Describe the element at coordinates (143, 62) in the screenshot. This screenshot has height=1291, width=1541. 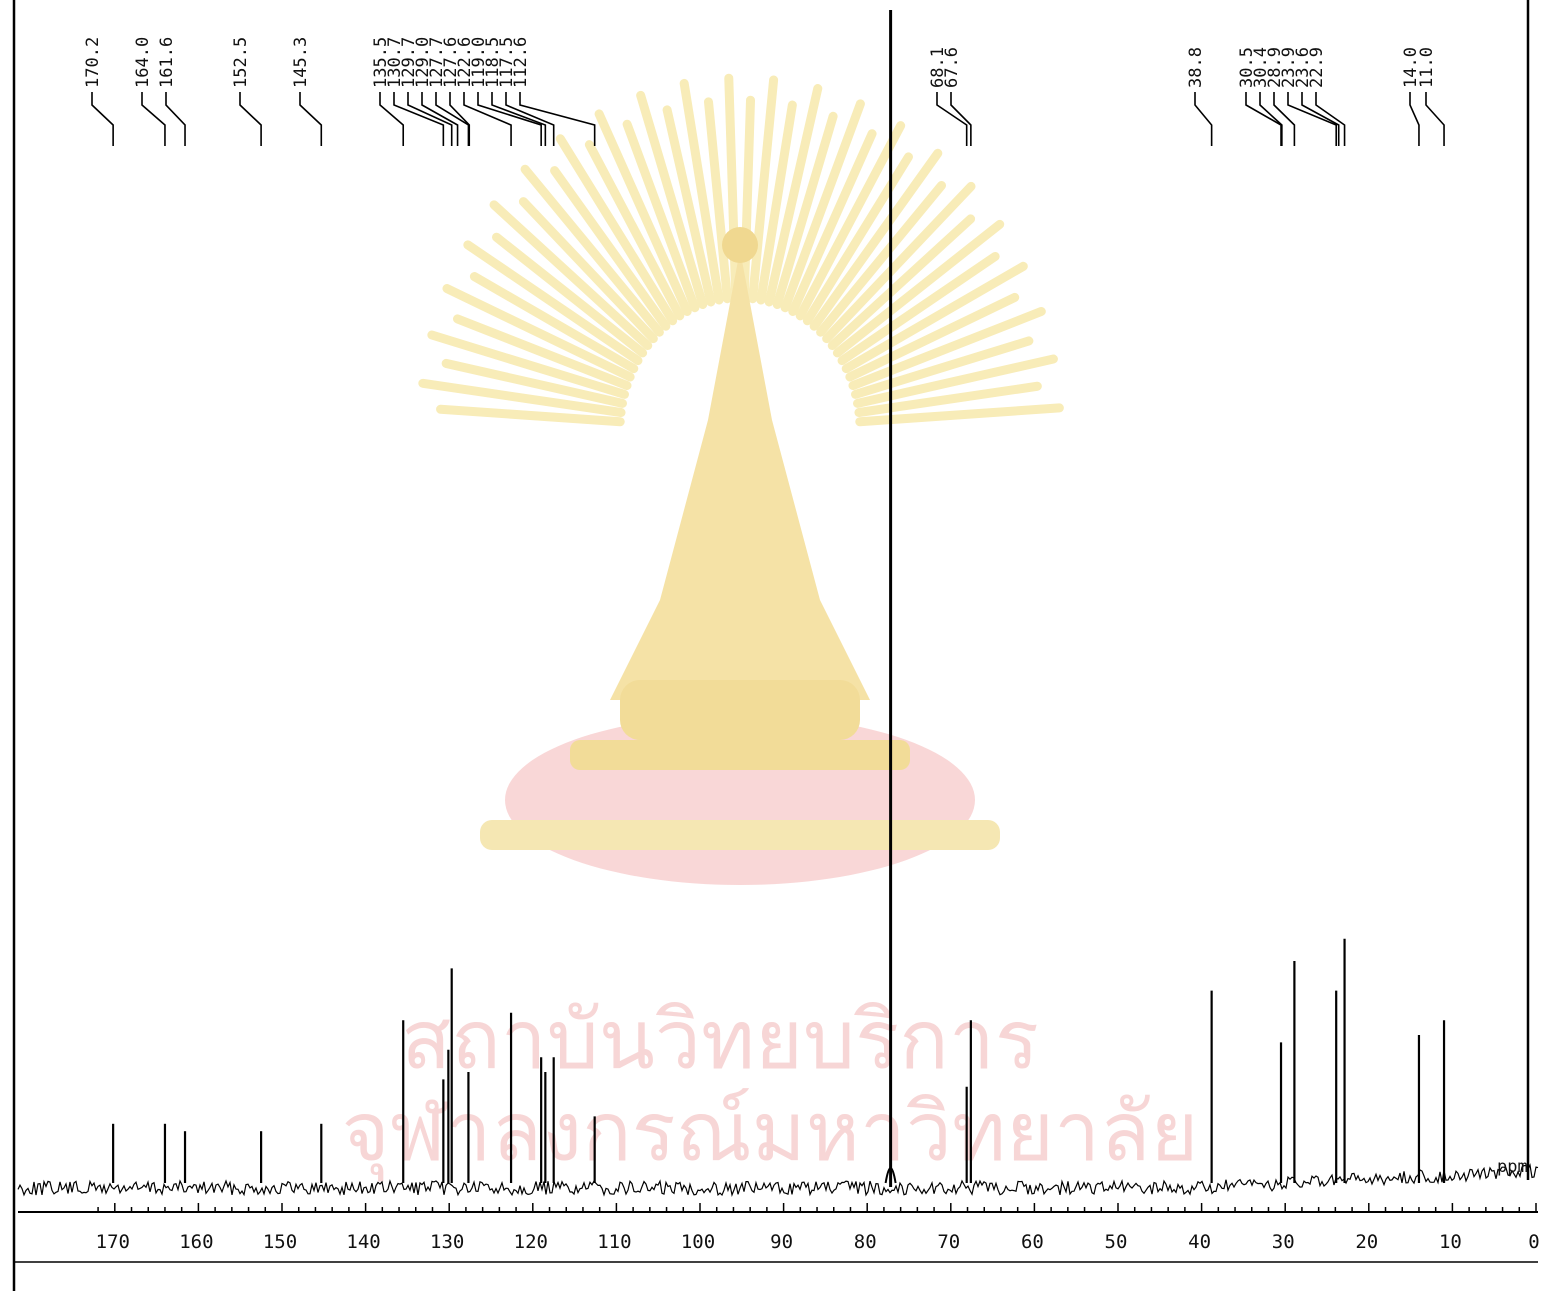
I see `peak-label-1: 164.0` at that location.